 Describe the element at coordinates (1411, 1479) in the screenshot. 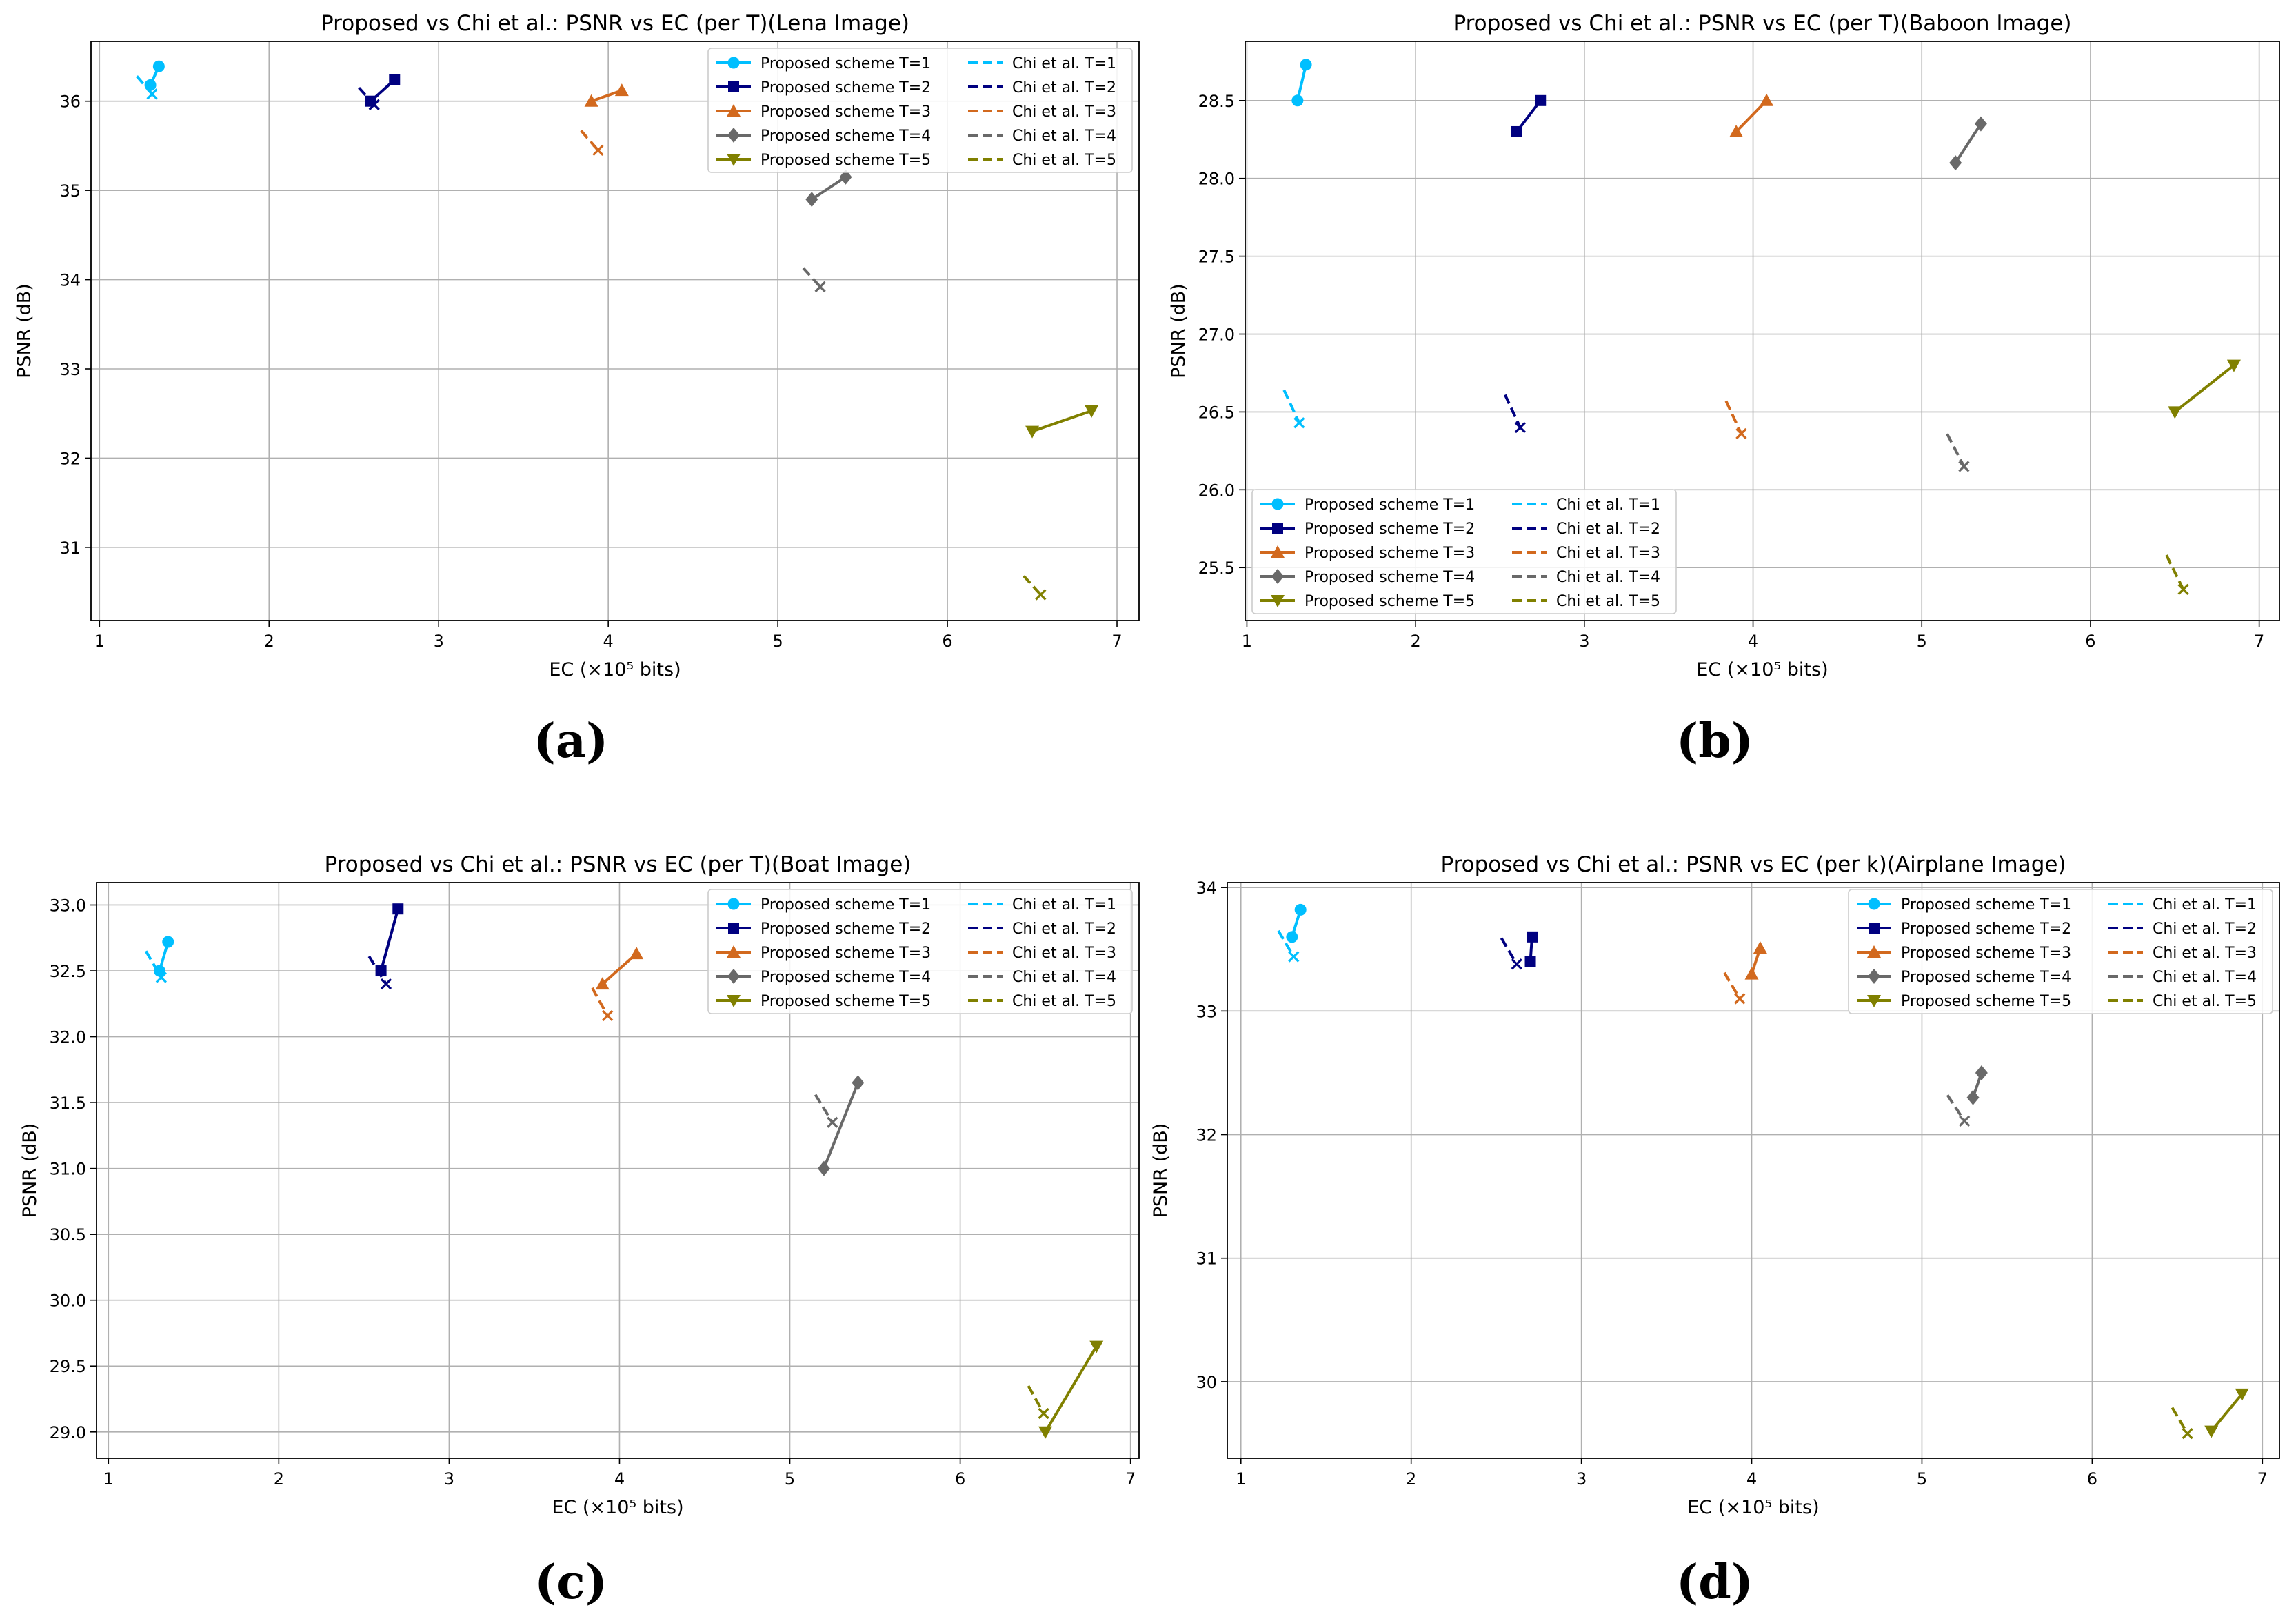

I see `x-tick-label: 2` at that location.